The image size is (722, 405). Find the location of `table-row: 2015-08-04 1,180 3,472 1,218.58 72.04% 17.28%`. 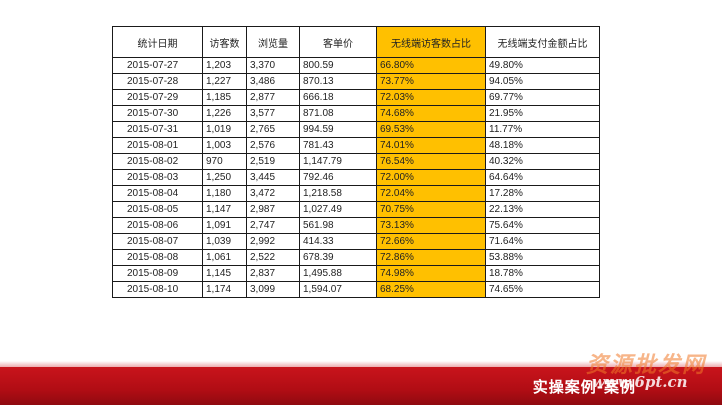

table-row: 2015-08-04 1,180 3,472 1,218.58 72.04% 17.28% is located at coordinates (356, 193).